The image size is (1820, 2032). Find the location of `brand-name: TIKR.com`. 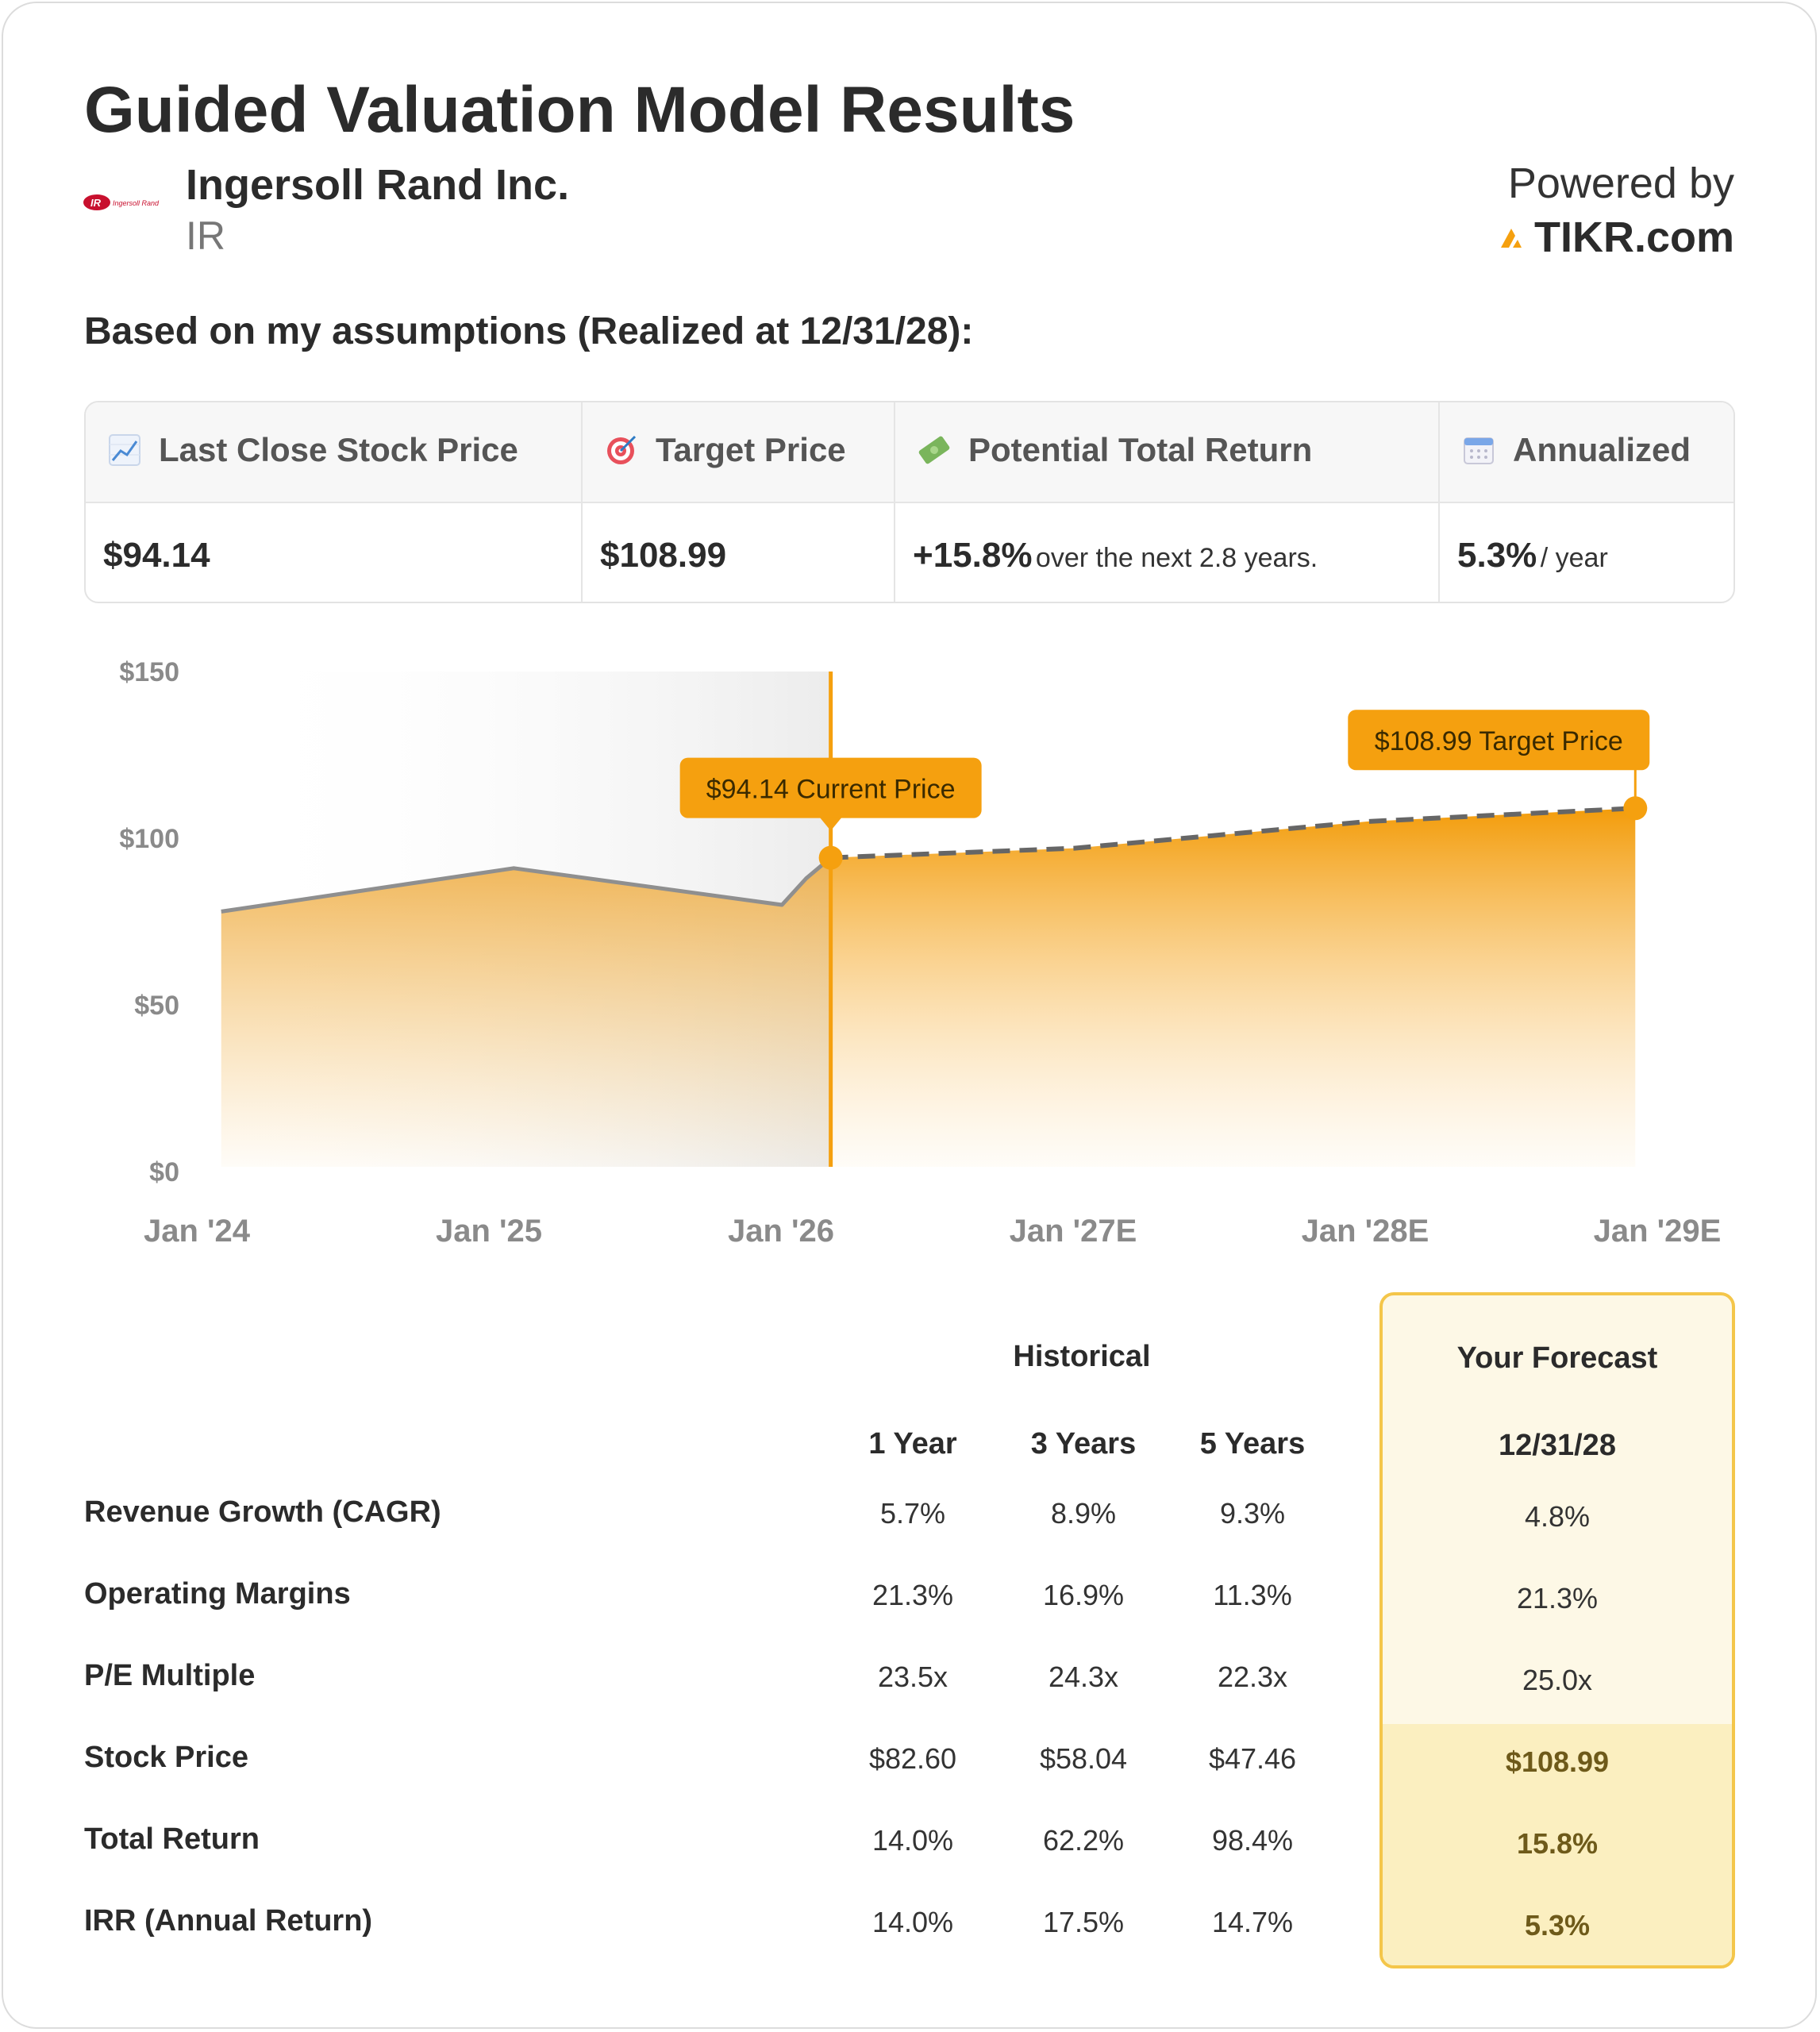

brand-name: TIKR.com is located at coordinates (1633, 237).